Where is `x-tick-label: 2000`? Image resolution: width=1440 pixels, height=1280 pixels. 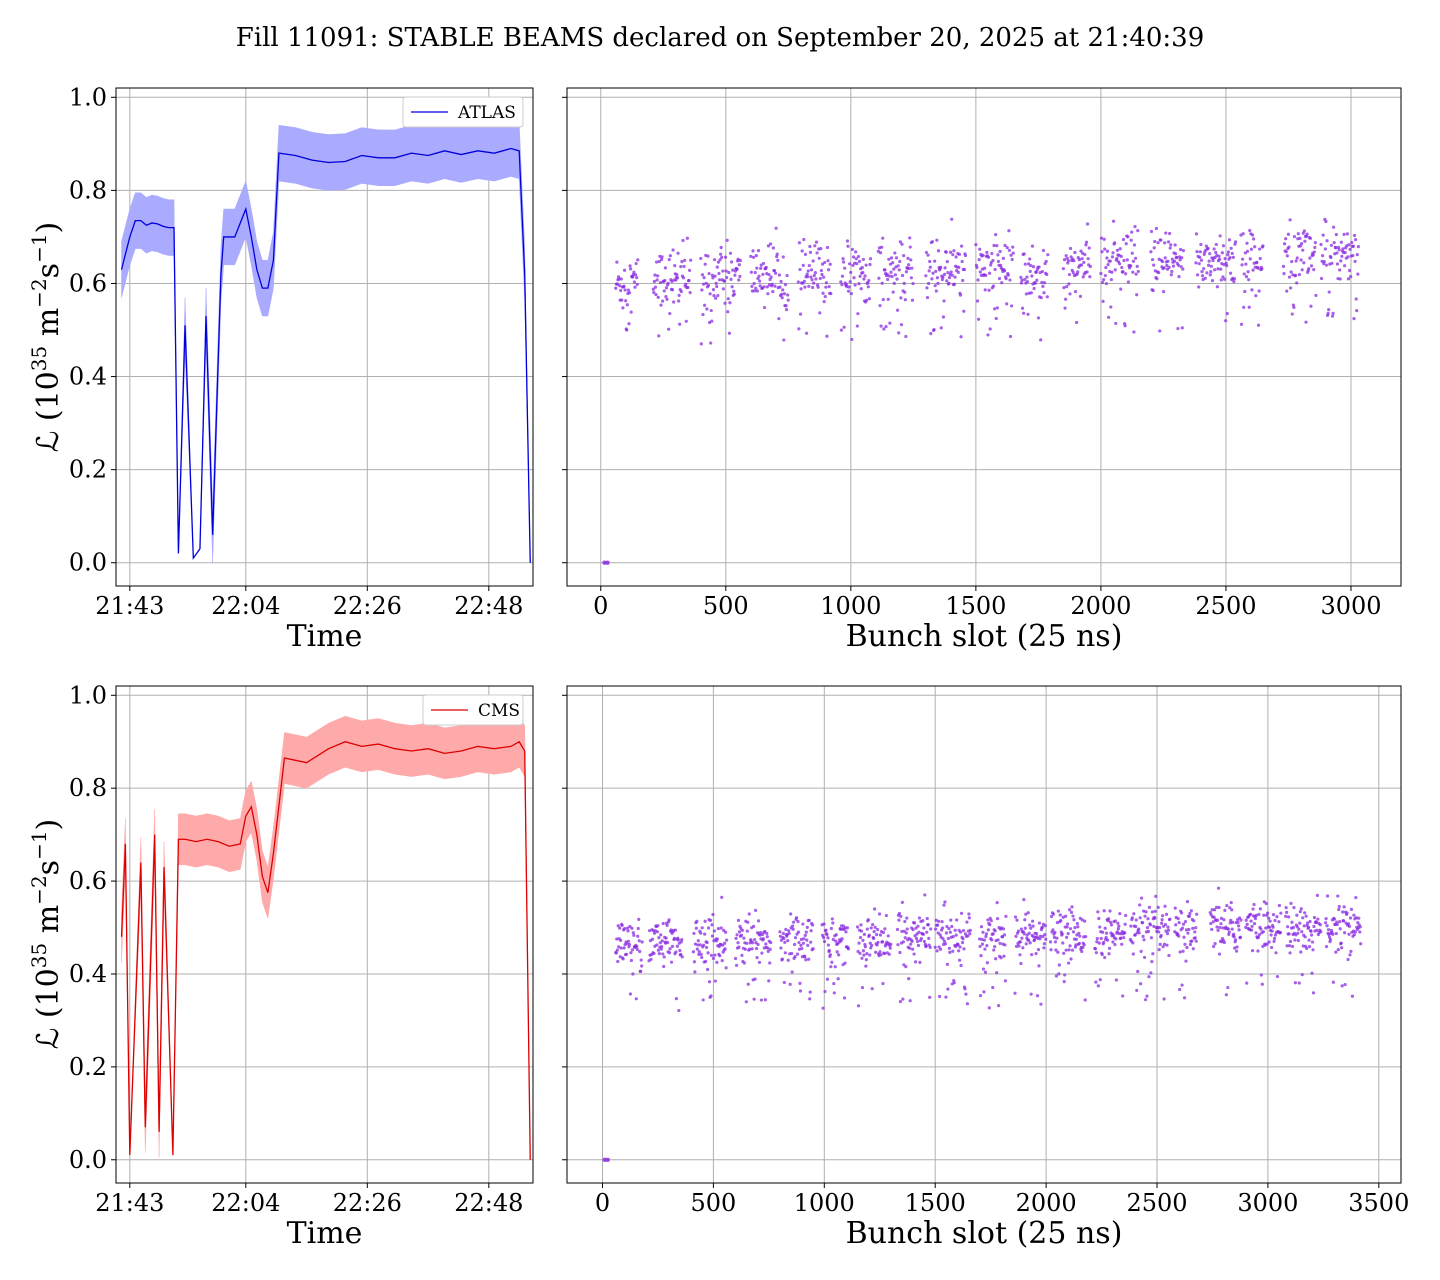
x-tick-label: 2000 is located at coordinates (1046, 1203).